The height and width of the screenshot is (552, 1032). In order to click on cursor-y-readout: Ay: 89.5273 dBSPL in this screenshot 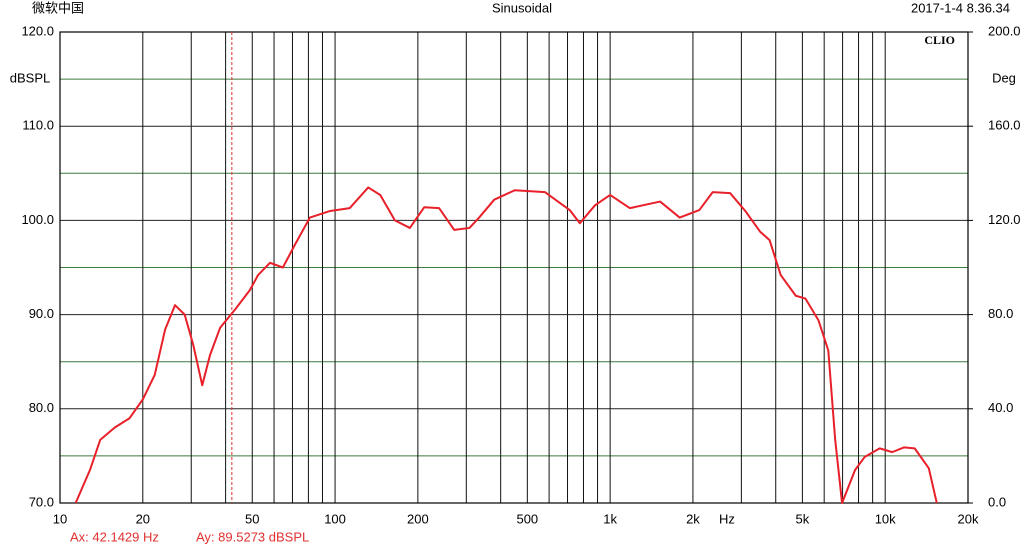, I will do `click(252, 536)`.